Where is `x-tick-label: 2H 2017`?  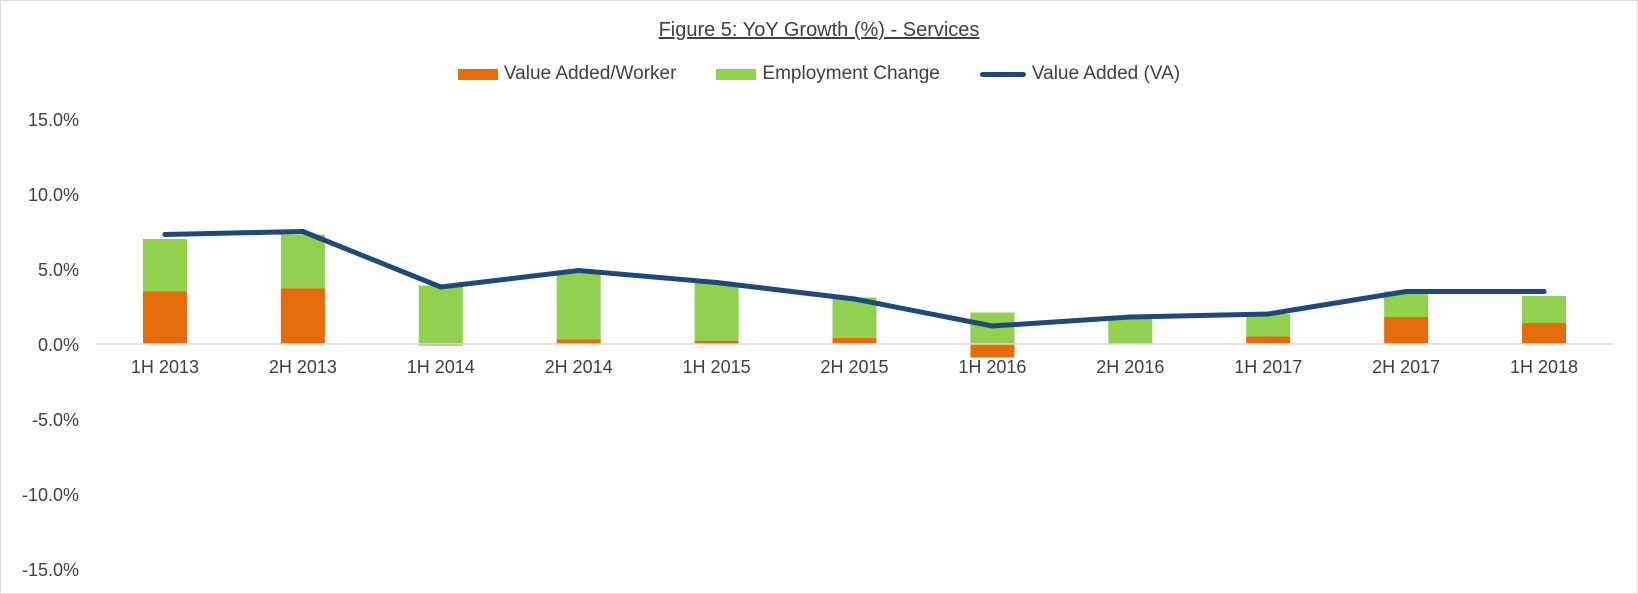 x-tick-label: 2H 2017 is located at coordinates (1406, 367).